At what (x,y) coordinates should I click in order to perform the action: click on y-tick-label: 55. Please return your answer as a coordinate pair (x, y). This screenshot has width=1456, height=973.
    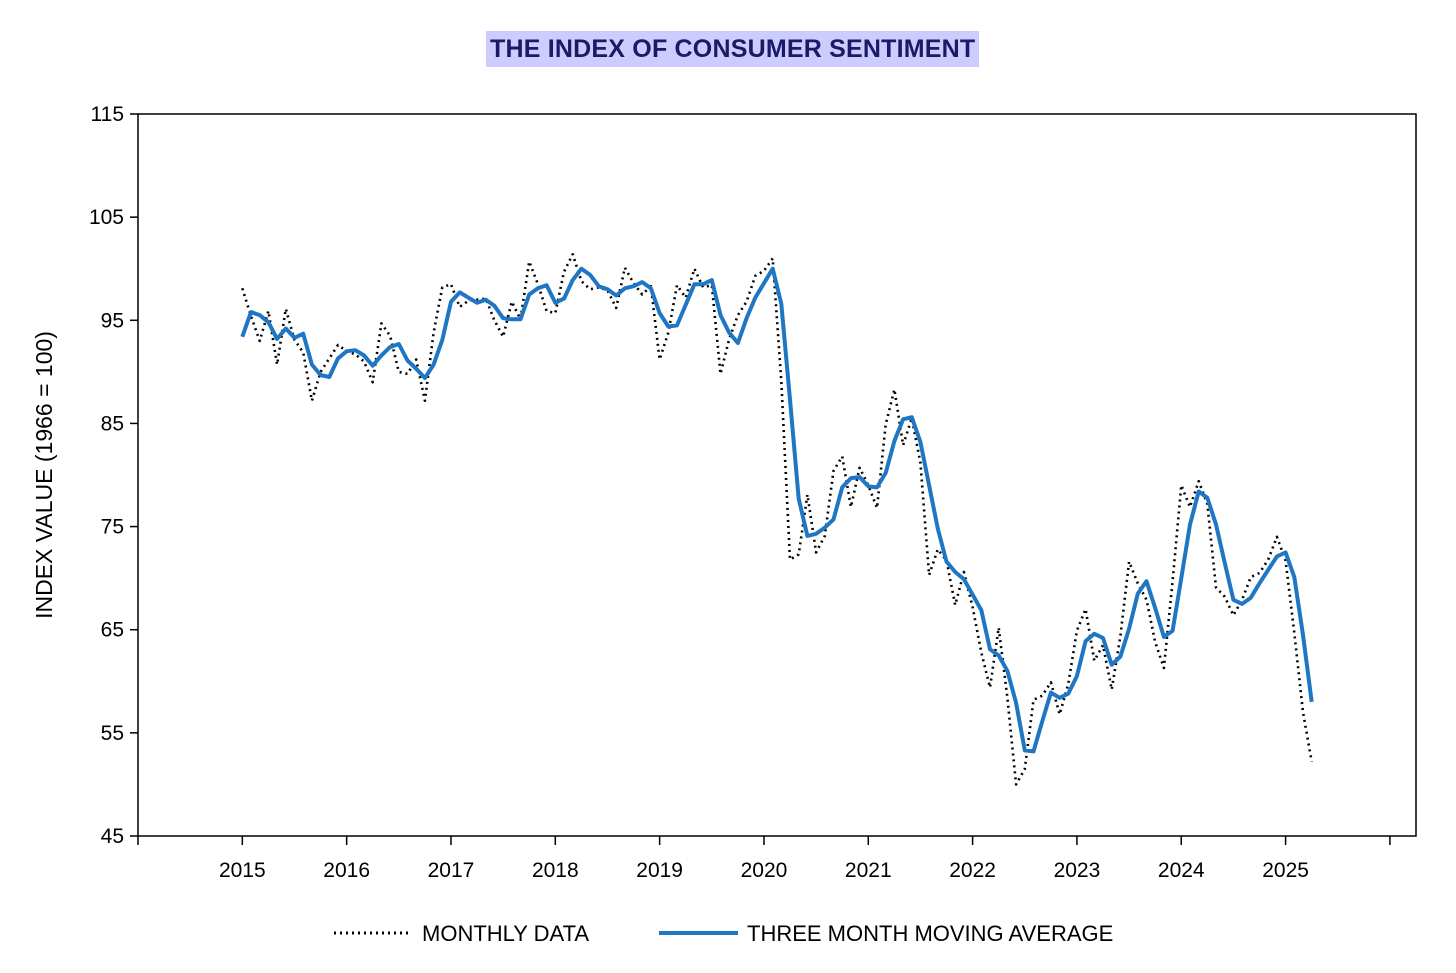
    Looking at the image, I should click on (112, 733).